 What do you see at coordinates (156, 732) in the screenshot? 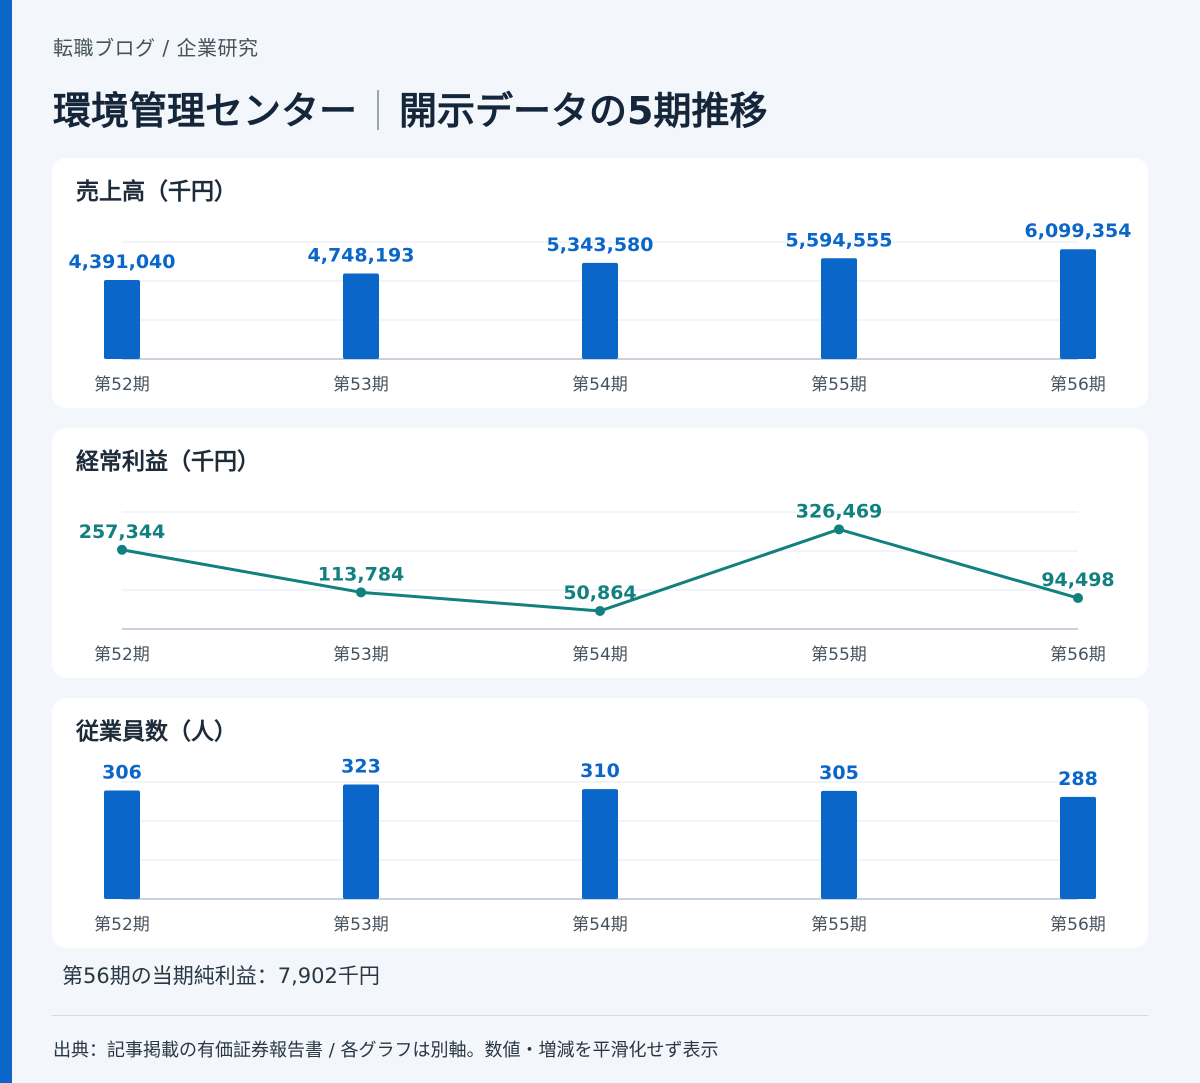
I see `chart-title-employees: 従業員数（人）` at bounding box center [156, 732].